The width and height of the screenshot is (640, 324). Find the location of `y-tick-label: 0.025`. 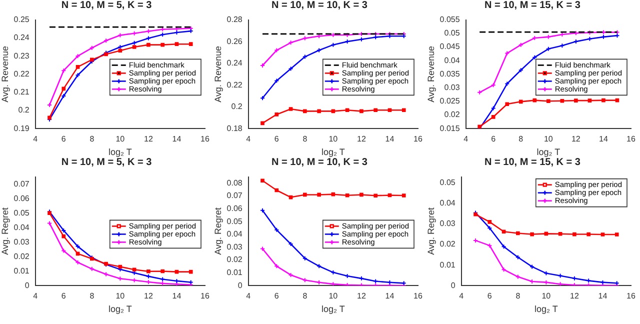

y-tick-label: 0.025 is located at coordinates (450, 101).